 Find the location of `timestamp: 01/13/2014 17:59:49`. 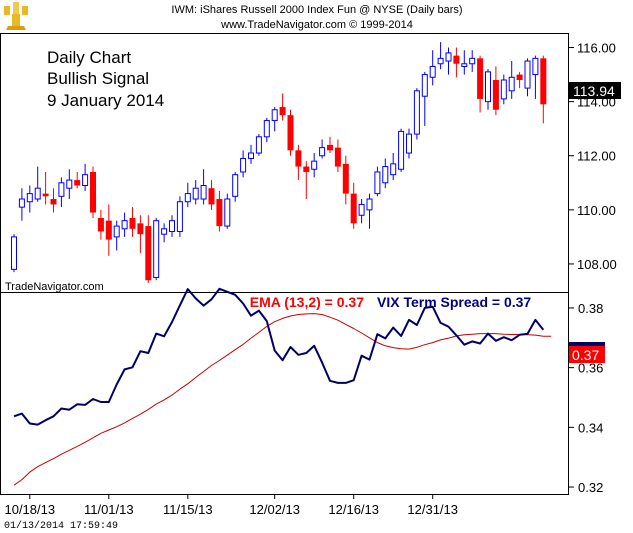

timestamp: 01/13/2014 17:59:49 is located at coordinates (61, 526).